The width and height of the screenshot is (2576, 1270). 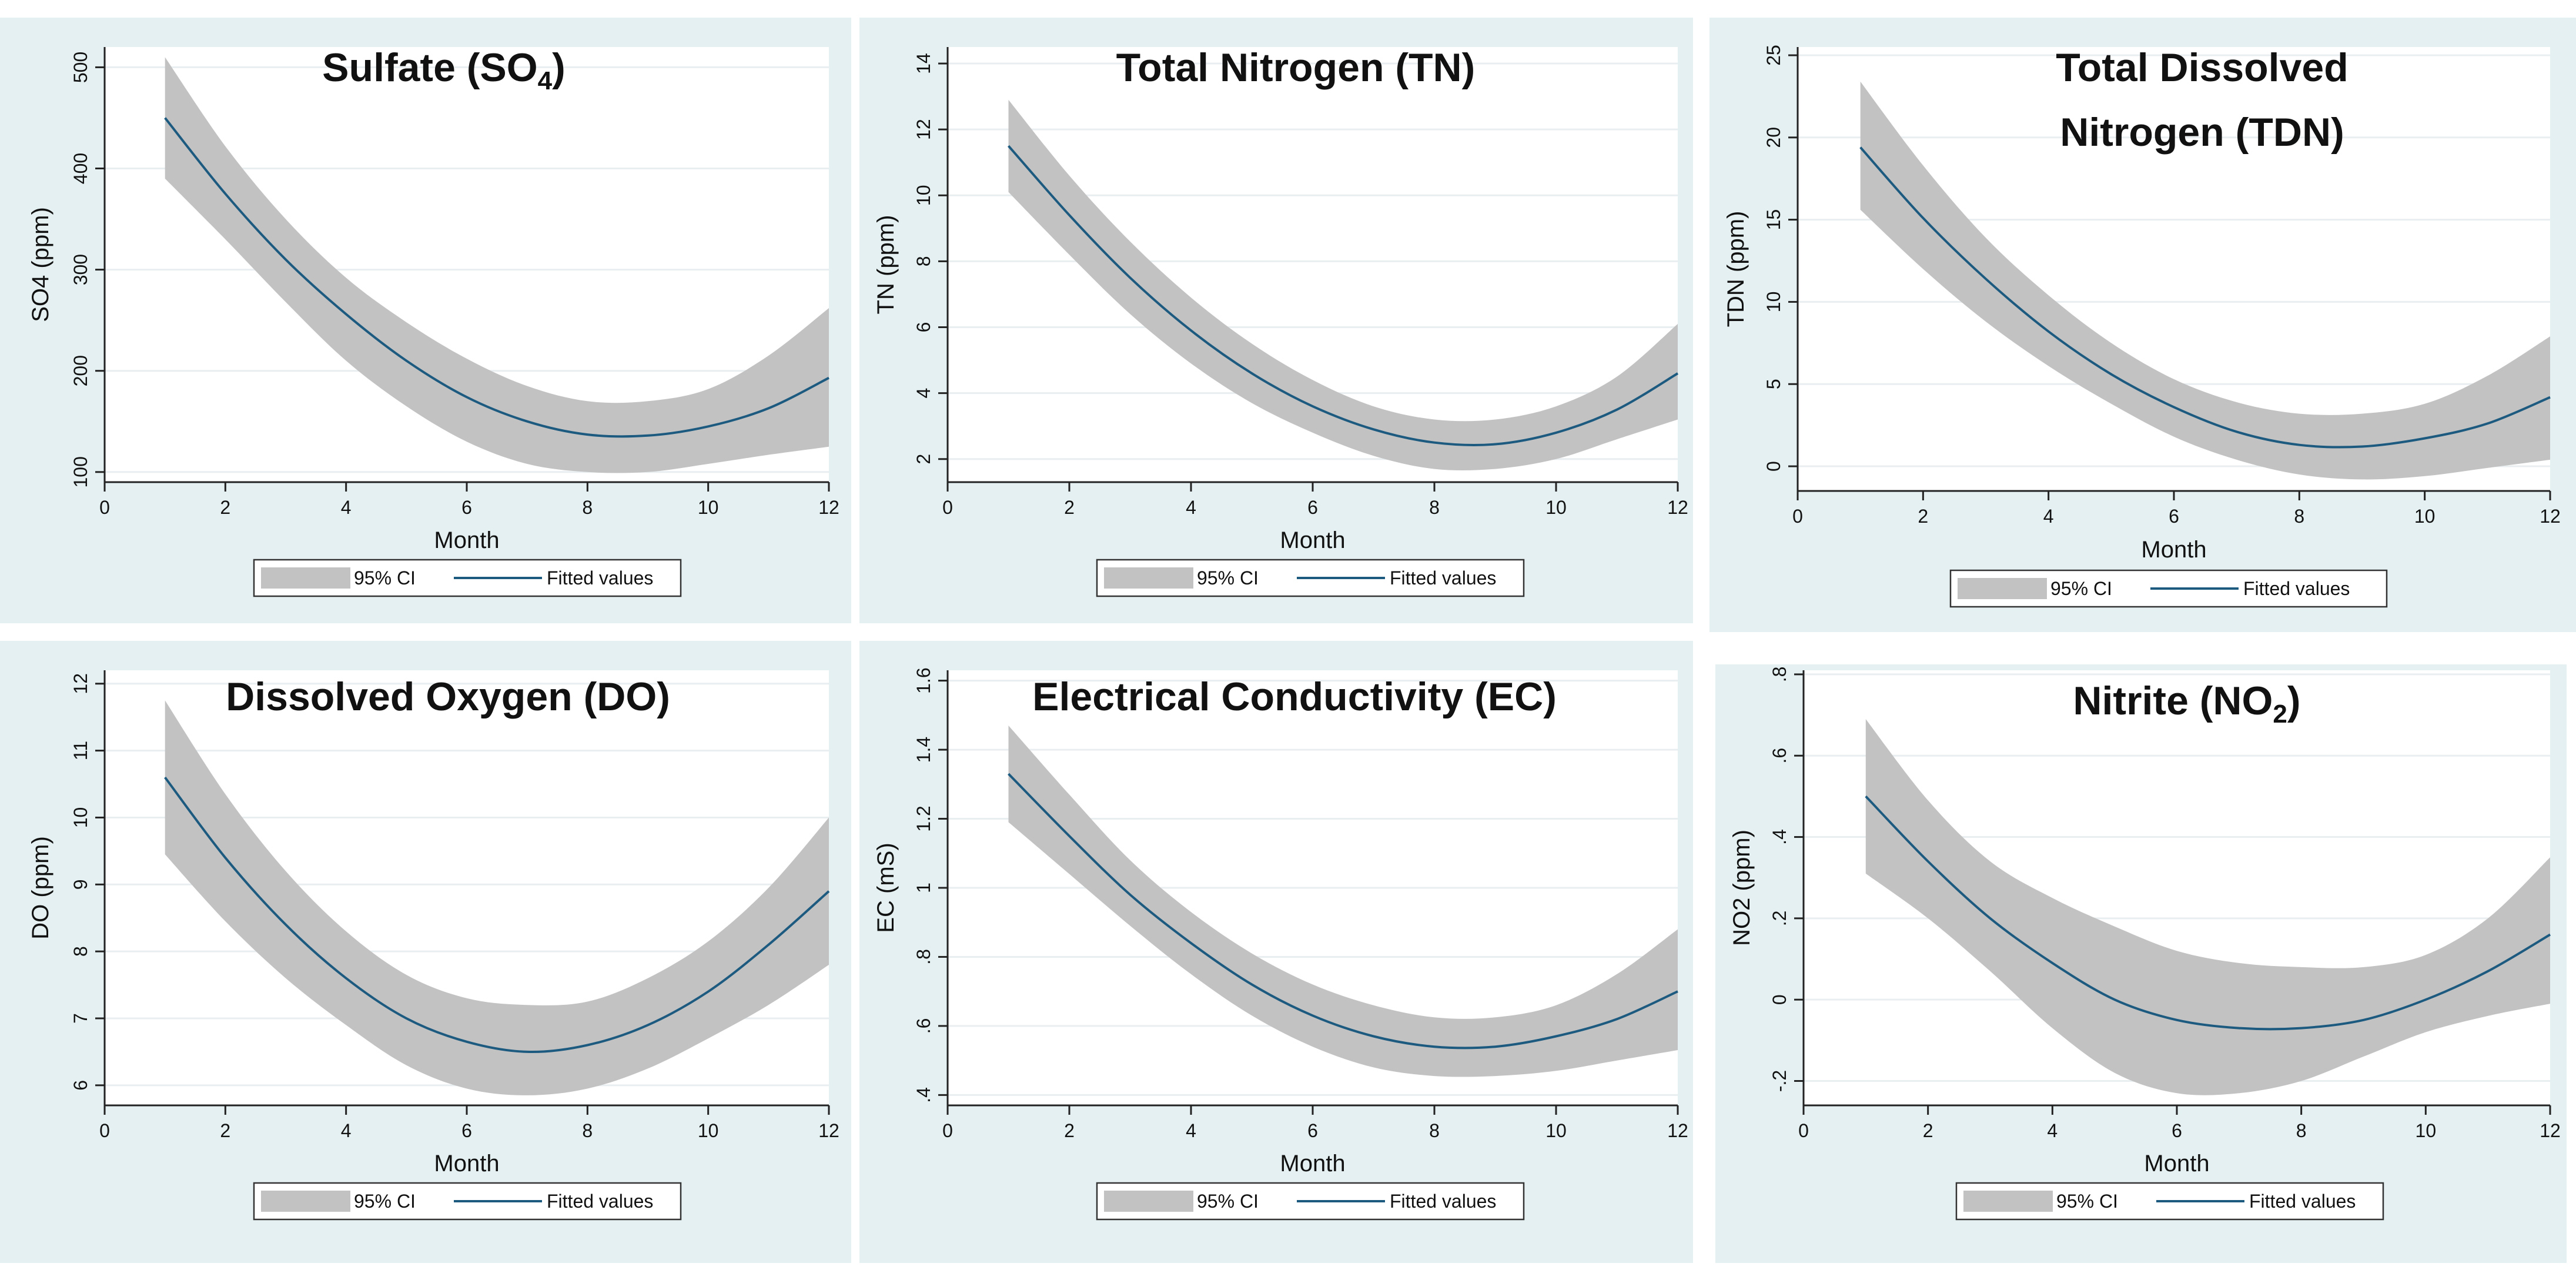 I want to click on y-tick-label: .8, so click(x=1779, y=675).